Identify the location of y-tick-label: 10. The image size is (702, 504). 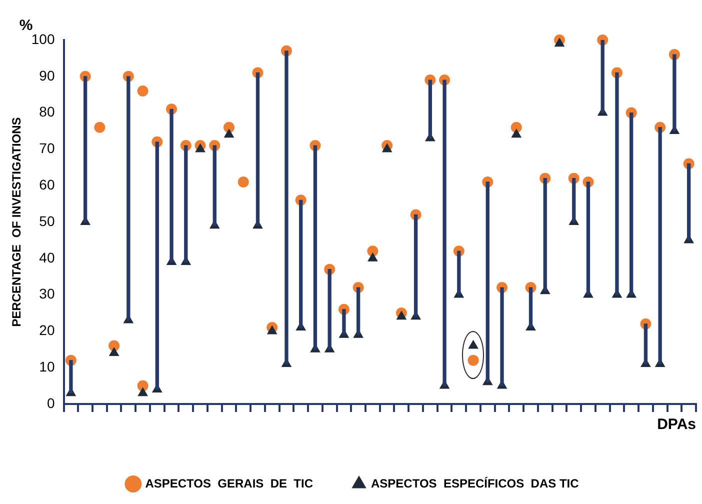
(47, 366).